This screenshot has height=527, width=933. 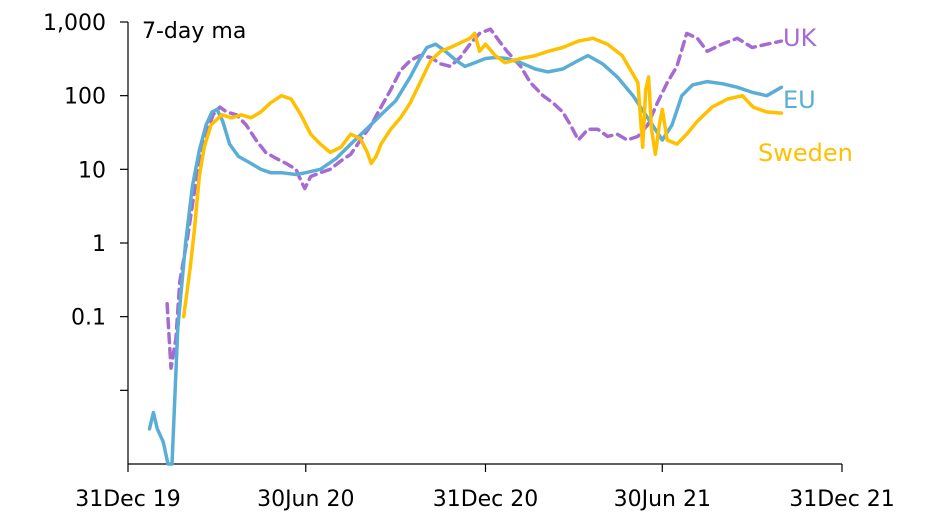 I want to click on legend: UK EU Sweden, so click(x=805, y=95).